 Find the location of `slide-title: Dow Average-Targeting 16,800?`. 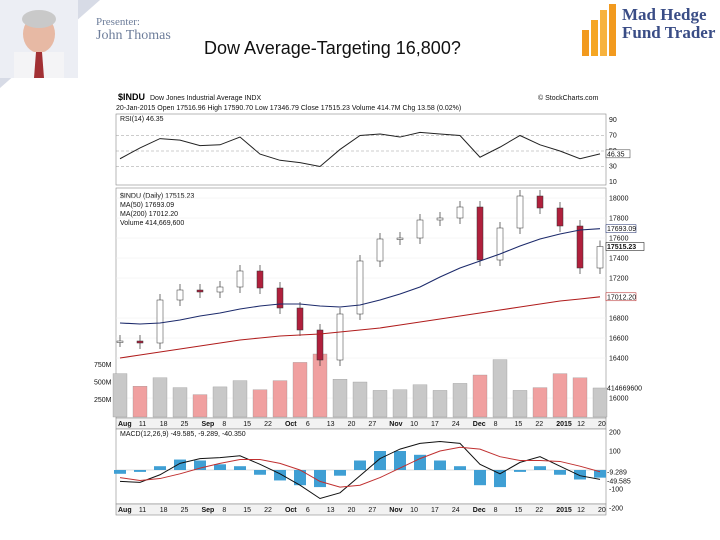

slide-title: Dow Average-Targeting 16,800? is located at coordinates (332, 48).